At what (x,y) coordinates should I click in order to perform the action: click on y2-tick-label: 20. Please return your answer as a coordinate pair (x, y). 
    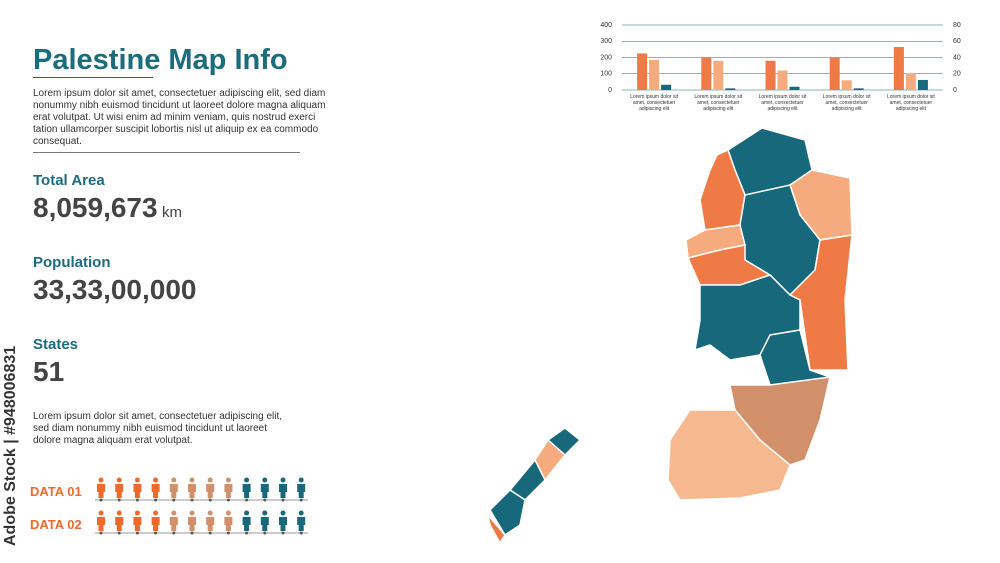
    Looking at the image, I should click on (957, 74).